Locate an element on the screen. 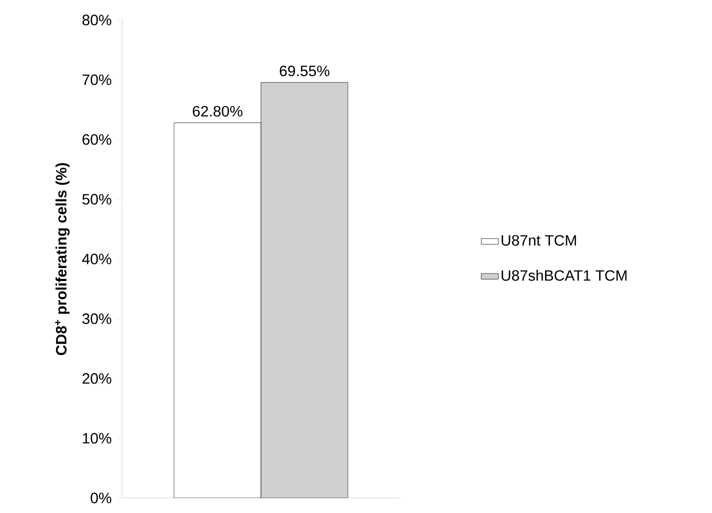 The width and height of the screenshot is (712, 513). data-label: 69.55% is located at coordinates (305, 71).